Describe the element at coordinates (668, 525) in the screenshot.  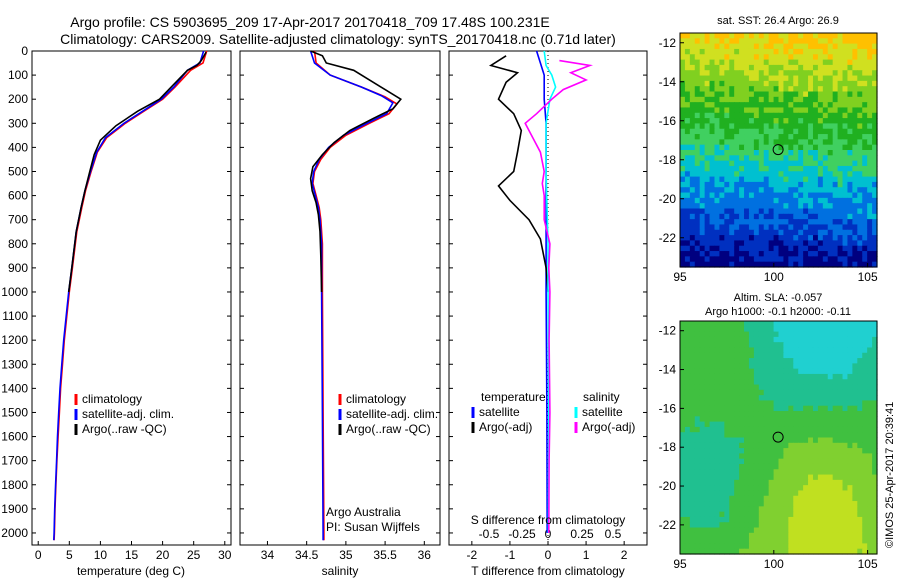
I see `map-y-tick-label: -22` at that location.